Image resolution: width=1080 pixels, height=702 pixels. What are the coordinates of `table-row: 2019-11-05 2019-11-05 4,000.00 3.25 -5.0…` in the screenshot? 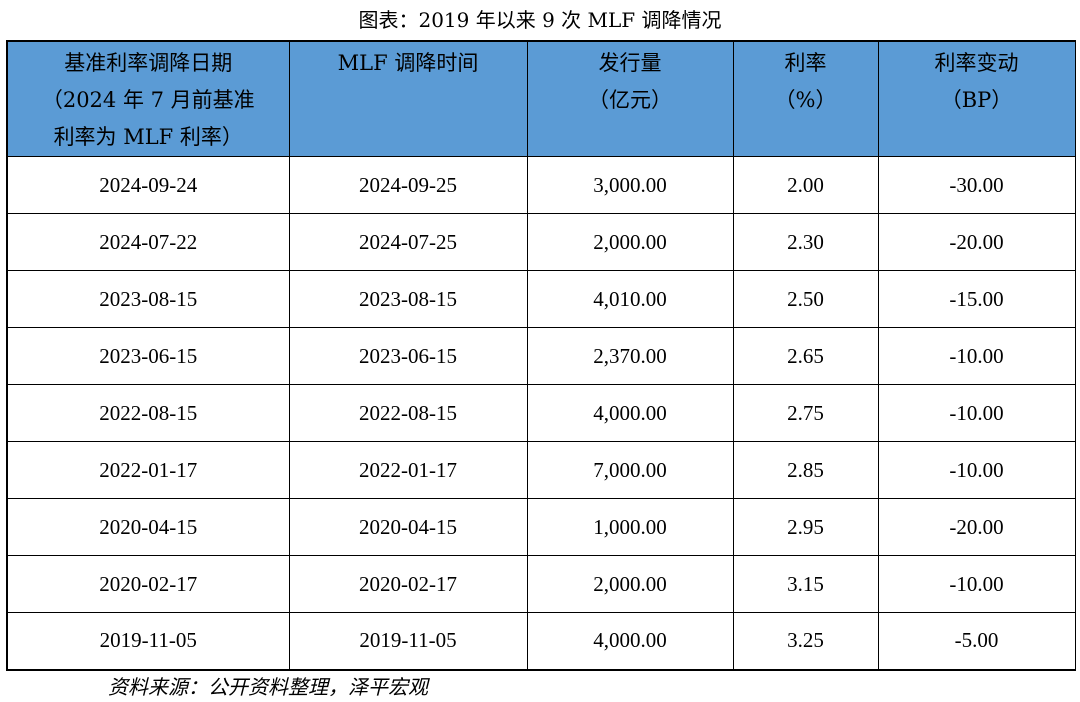 It's located at (541, 641).